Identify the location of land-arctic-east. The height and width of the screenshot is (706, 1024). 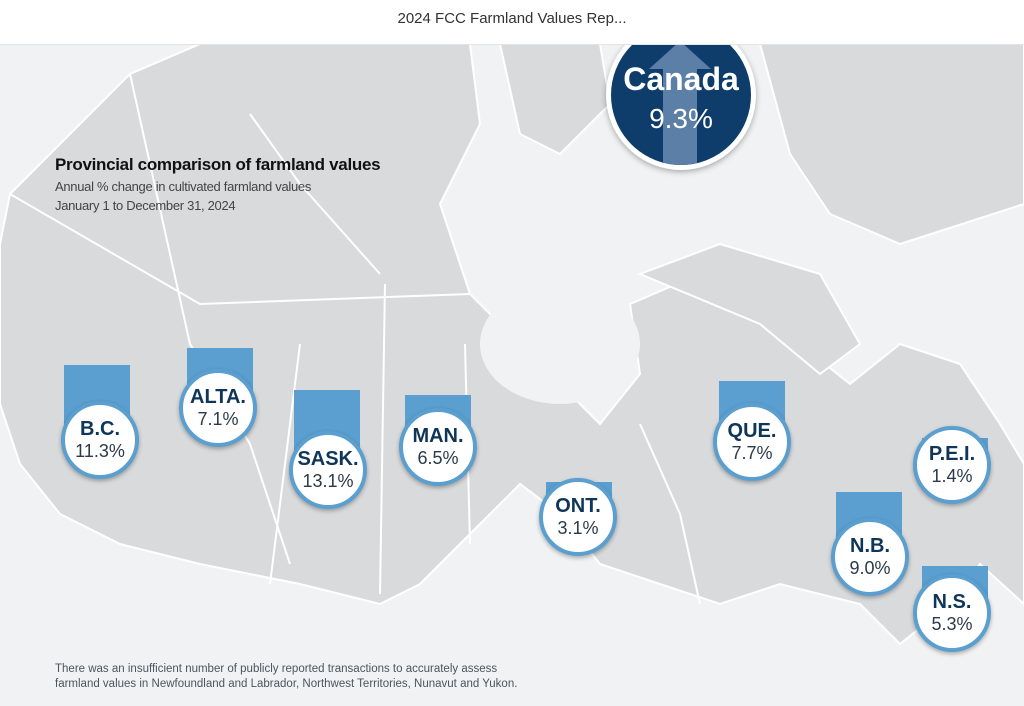
(891, 145).